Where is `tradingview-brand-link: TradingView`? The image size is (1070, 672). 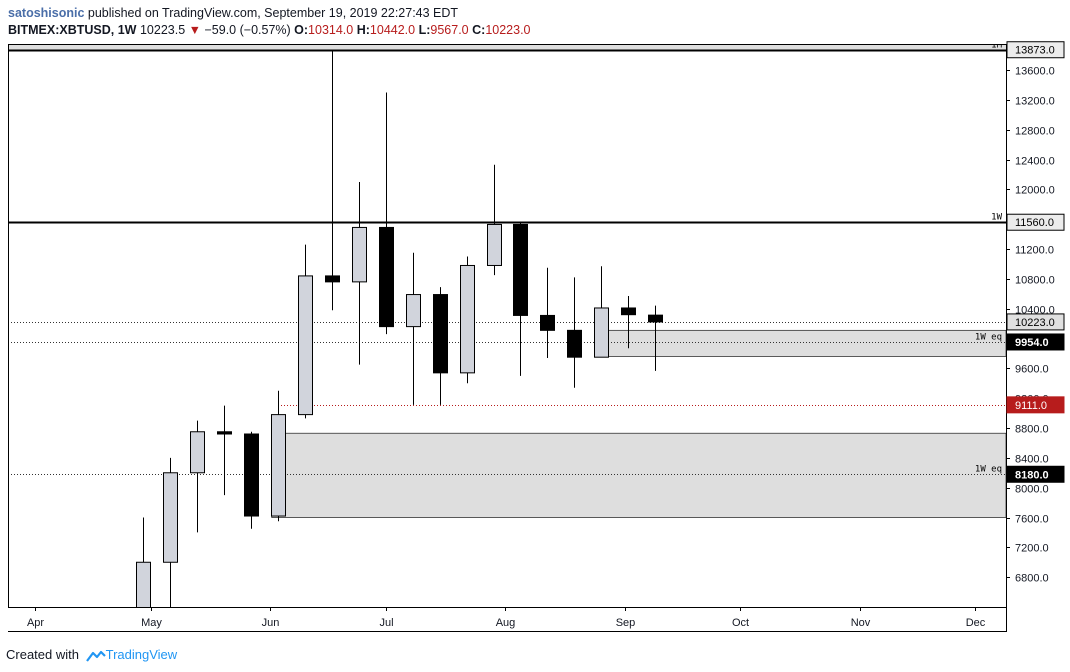
tradingview-brand-link: TradingView is located at coordinates (141, 654).